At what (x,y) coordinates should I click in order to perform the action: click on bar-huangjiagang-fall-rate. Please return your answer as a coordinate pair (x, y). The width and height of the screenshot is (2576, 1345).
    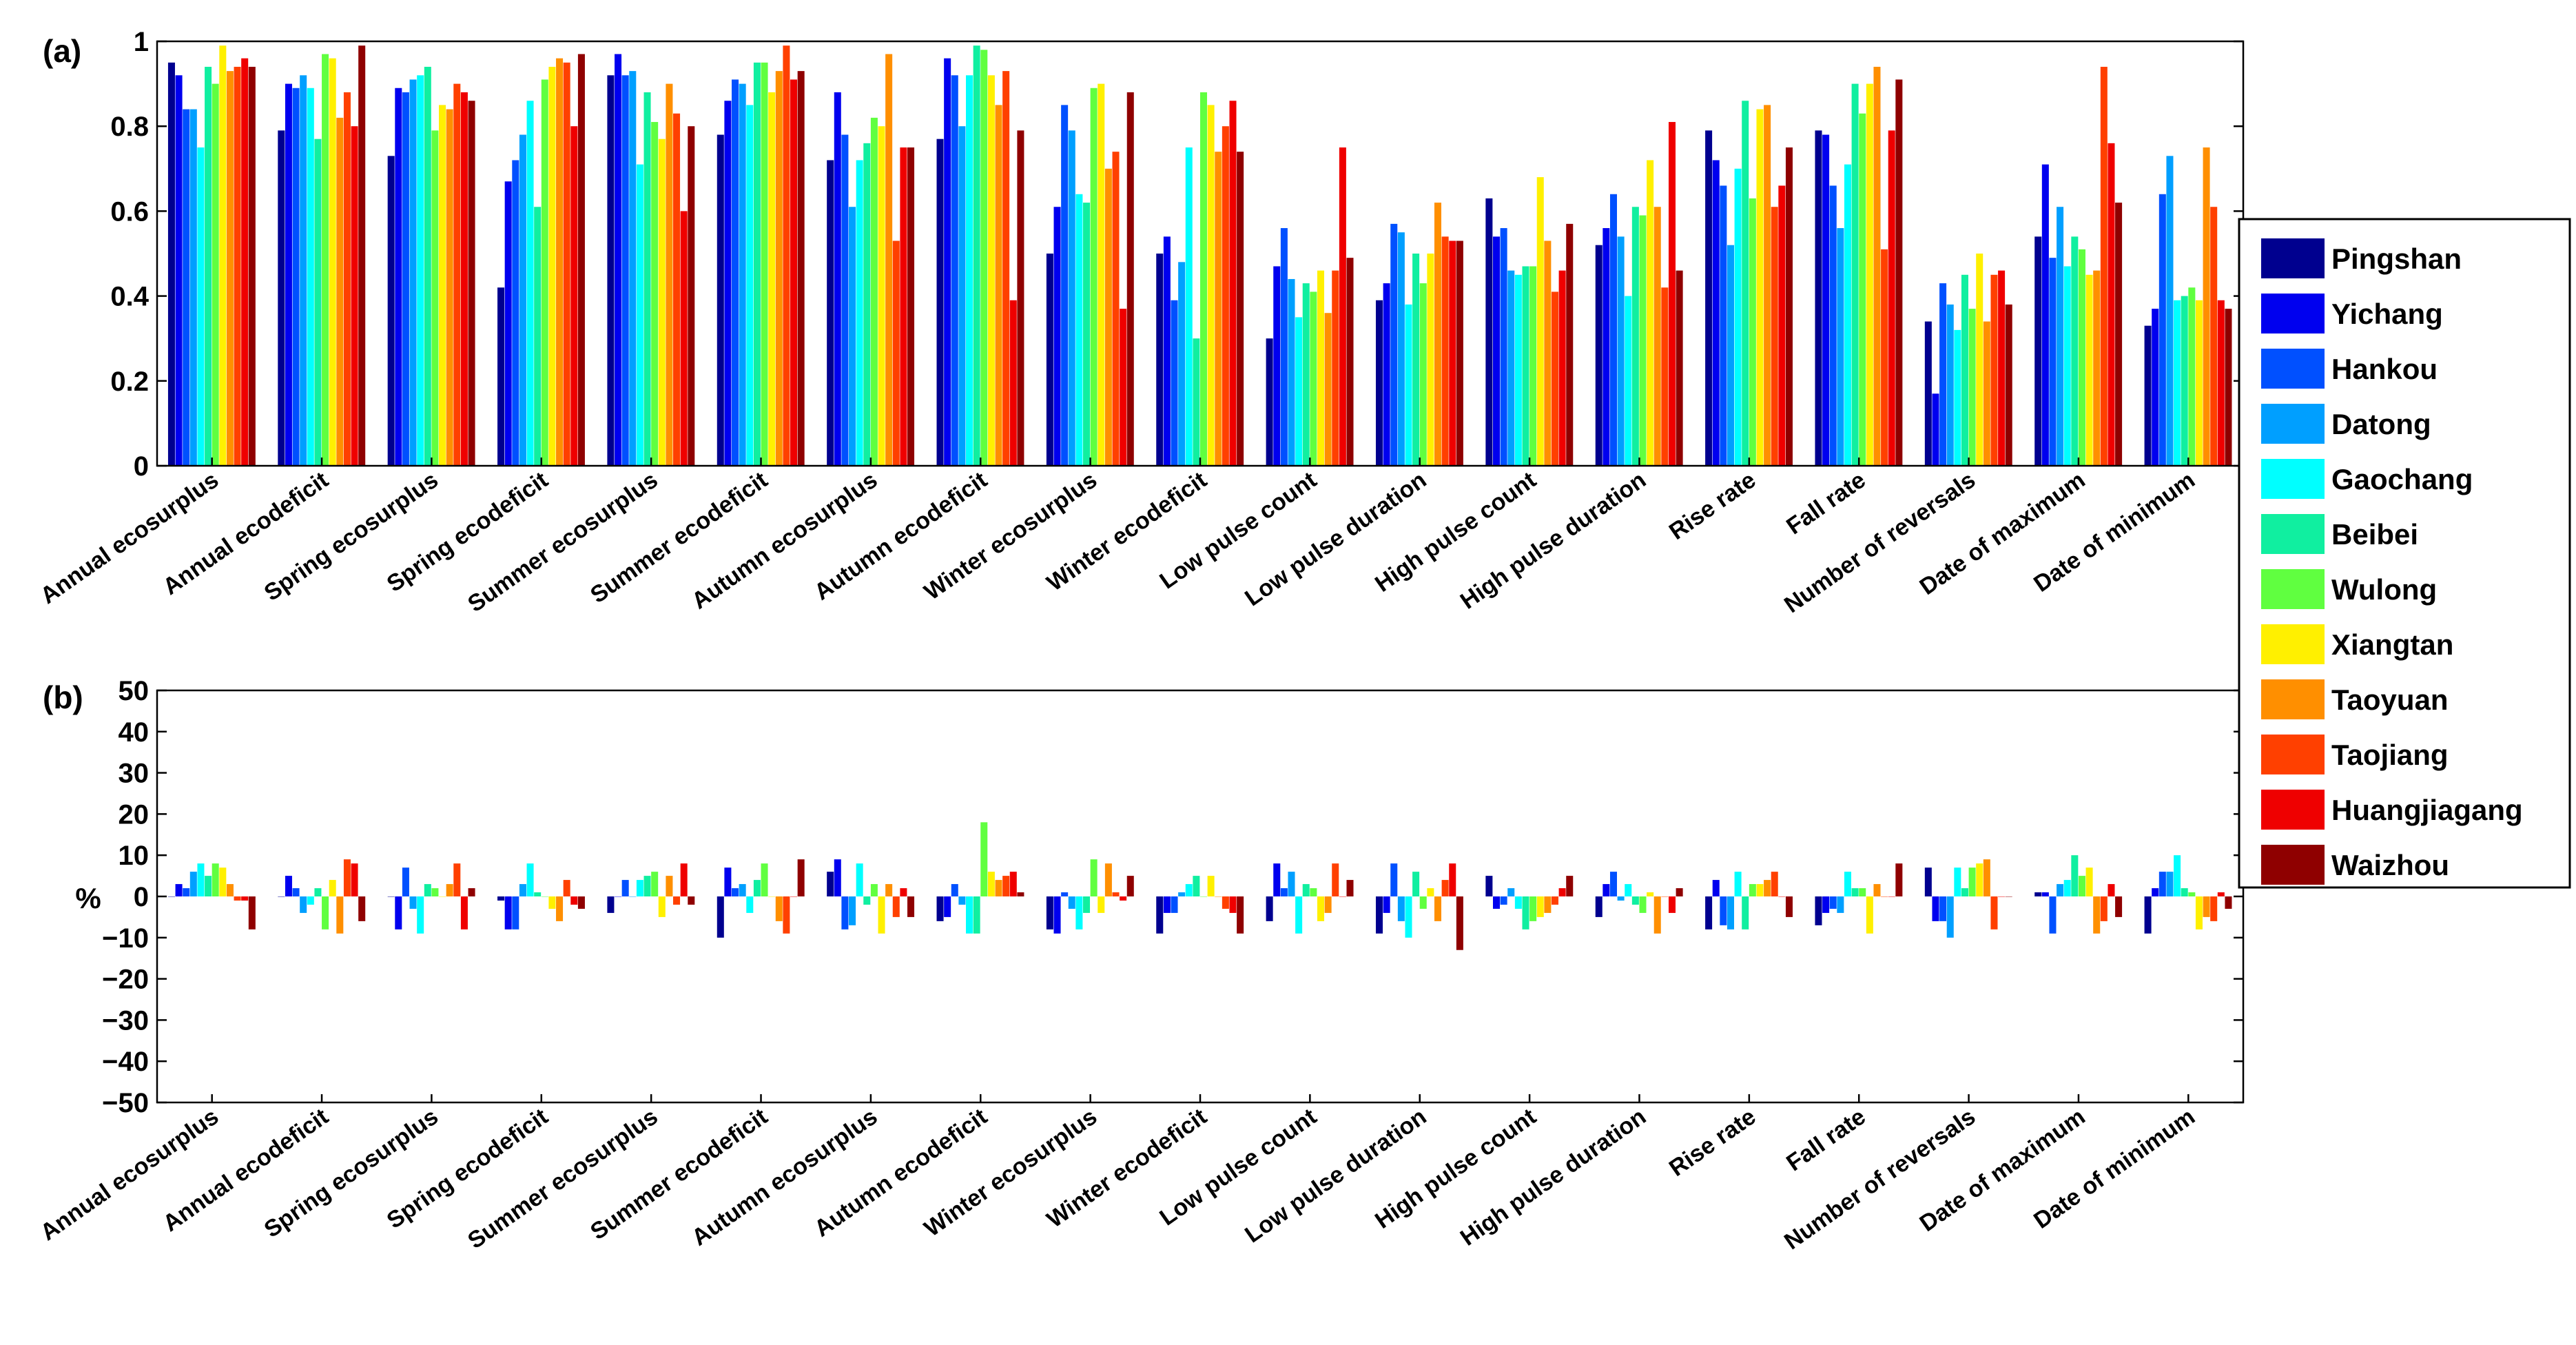
    Looking at the image, I should click on (1891, 298).